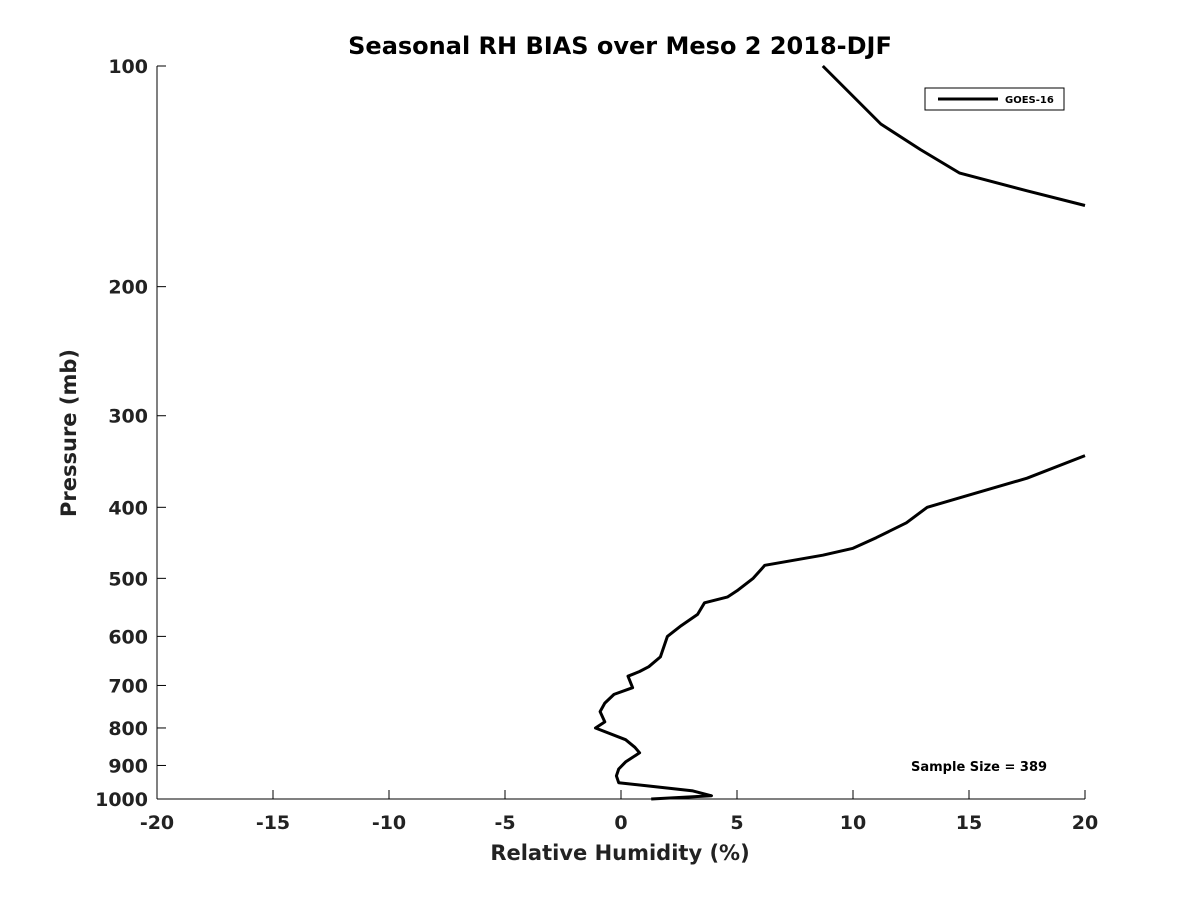 This screenshot has width=1200, height=900. I want to click on x-tick-label: 5, so click(736, 823).